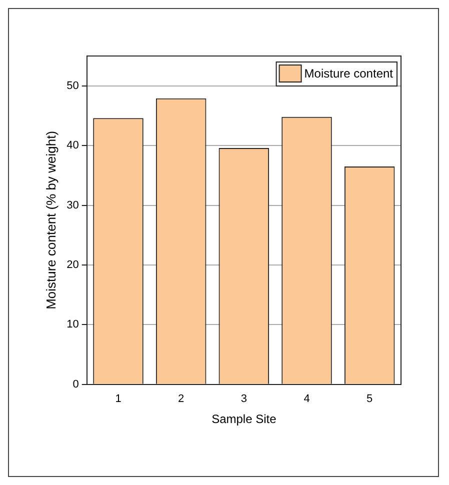 The width and height of the screenshot is (449, 485). What do you see at coordinates (72, 146) in the screenshot?
I see `y-tick-label: 40` at bounding box center [72, 146].